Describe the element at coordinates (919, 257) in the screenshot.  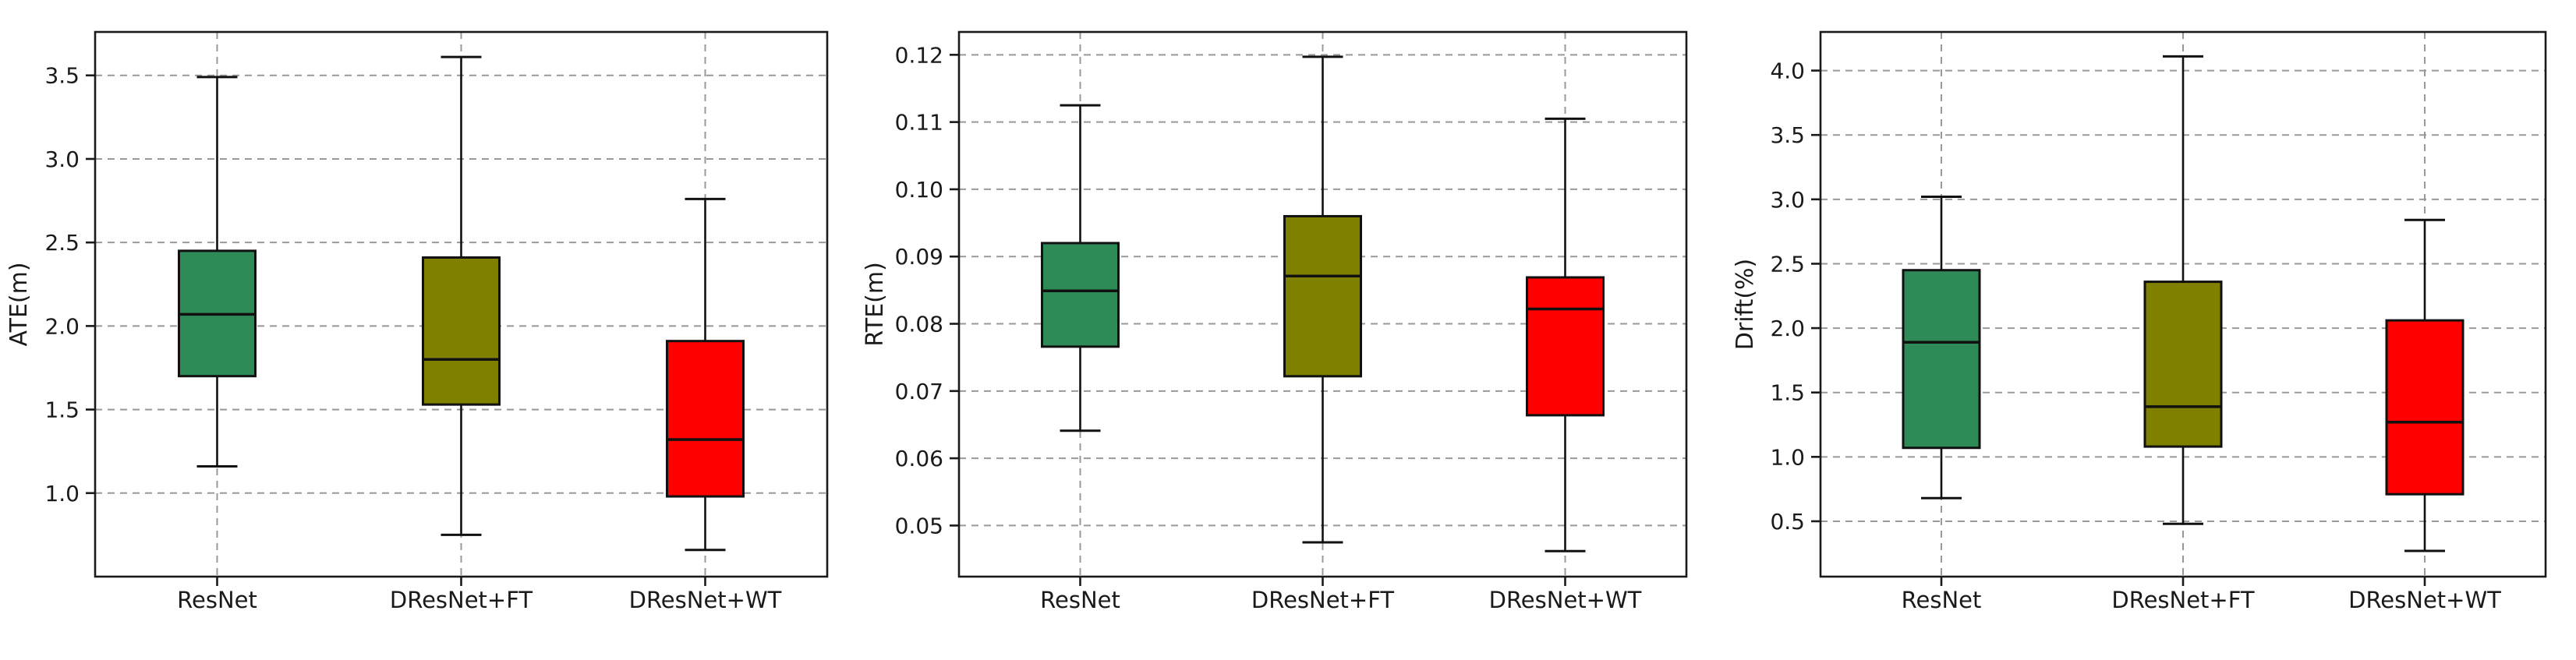
I see `ytick-label: 0.09` at that location.